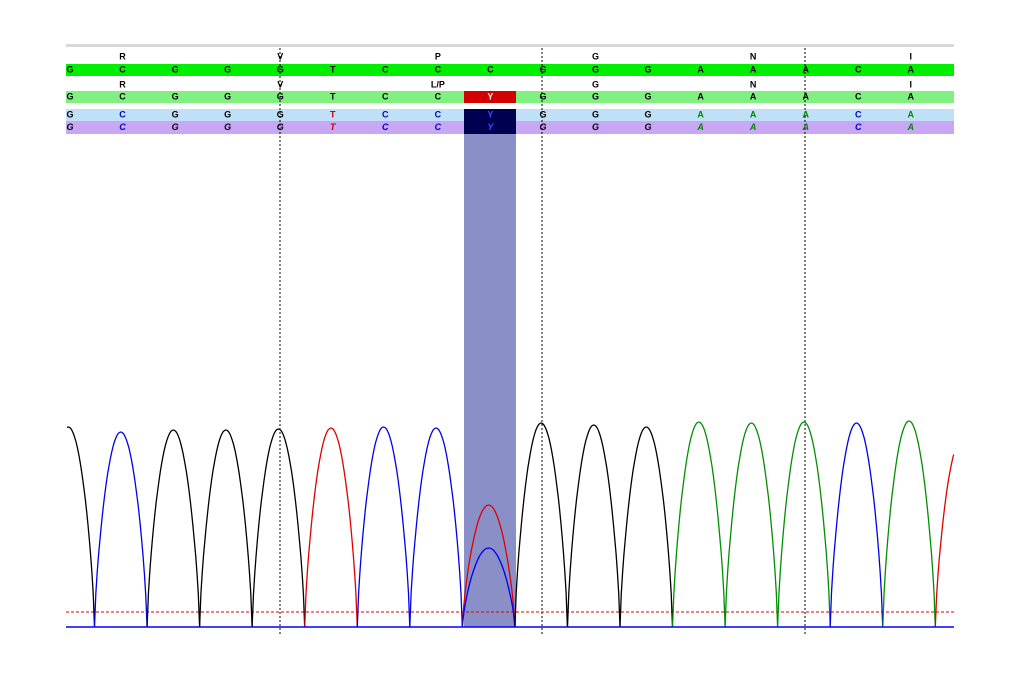 This screenshot has width=1021, height=681. Describe the element at coordinates (333, 127) in the screenshot. I see `reverse-base: T` at that location.